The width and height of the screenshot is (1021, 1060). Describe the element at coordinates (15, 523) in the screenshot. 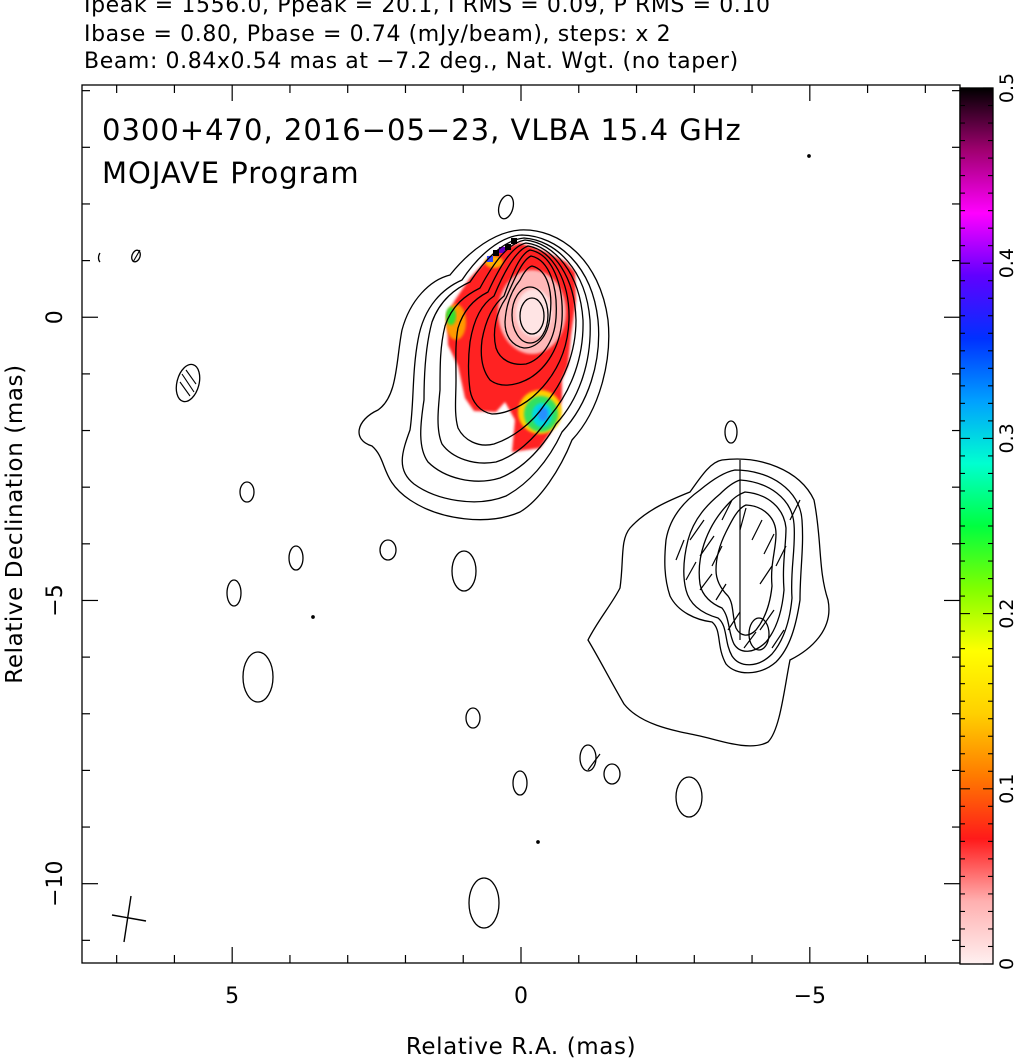

I see `y-axis-label: Relative Declination (mas)` at that location.